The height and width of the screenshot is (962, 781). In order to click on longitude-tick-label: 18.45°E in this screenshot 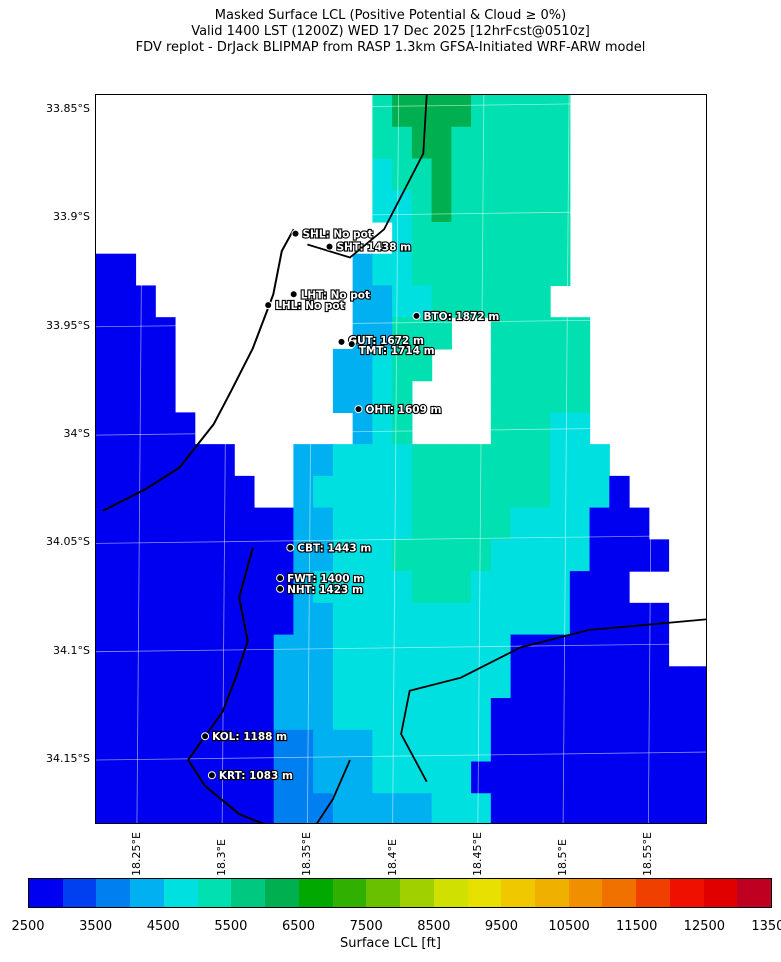, I will do `click(477, 854)`.